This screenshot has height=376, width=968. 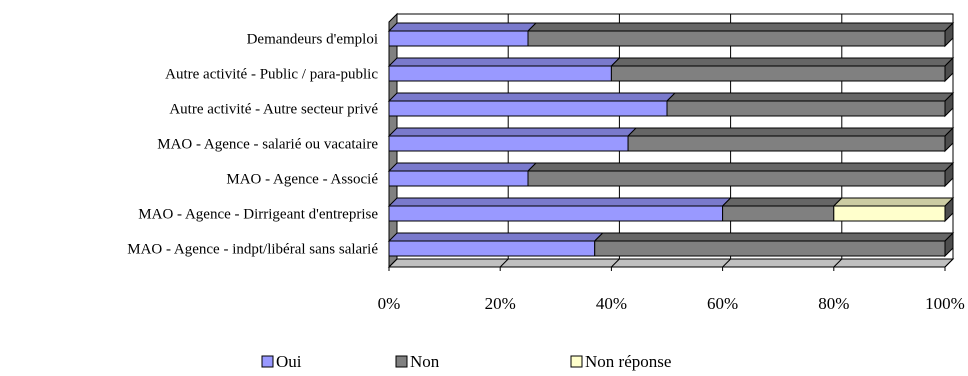 I want to click on legend-label: Oui, so click(x=289, y=361).